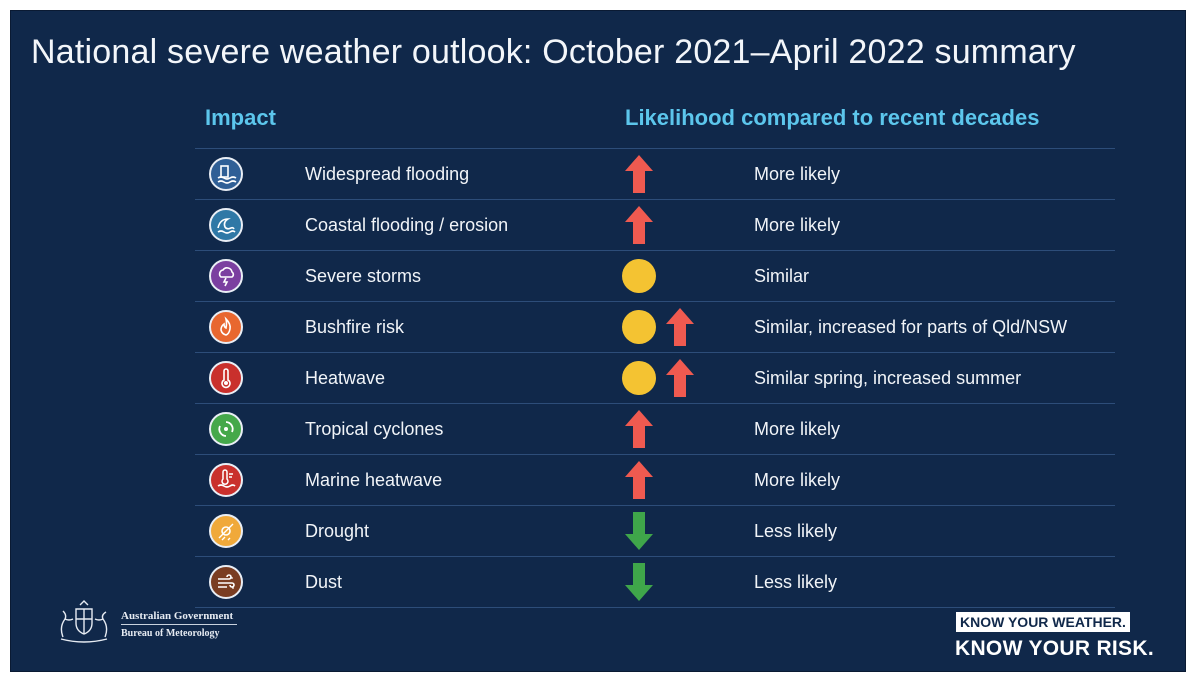 Image resolution: width=1200 pixels, height=686 pixels. Describe the element at coordinates (84, 621) in the screenshot. I see `coat-of-arms-icon` at that location.